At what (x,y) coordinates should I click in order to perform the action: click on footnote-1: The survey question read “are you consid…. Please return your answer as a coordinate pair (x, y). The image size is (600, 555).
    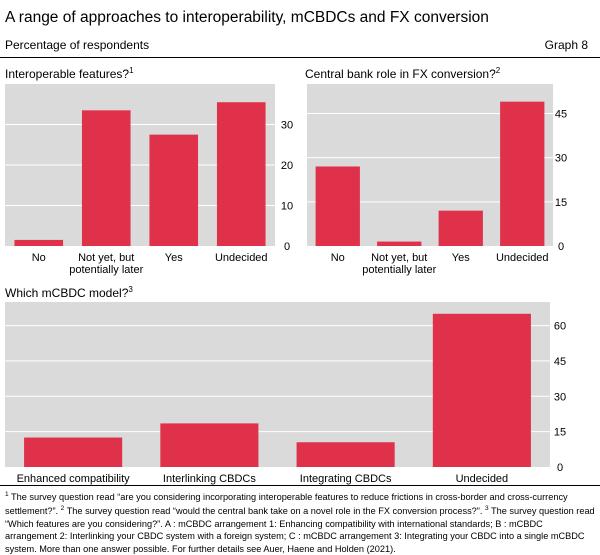
    Looking at the image, I should click on (286, 504).